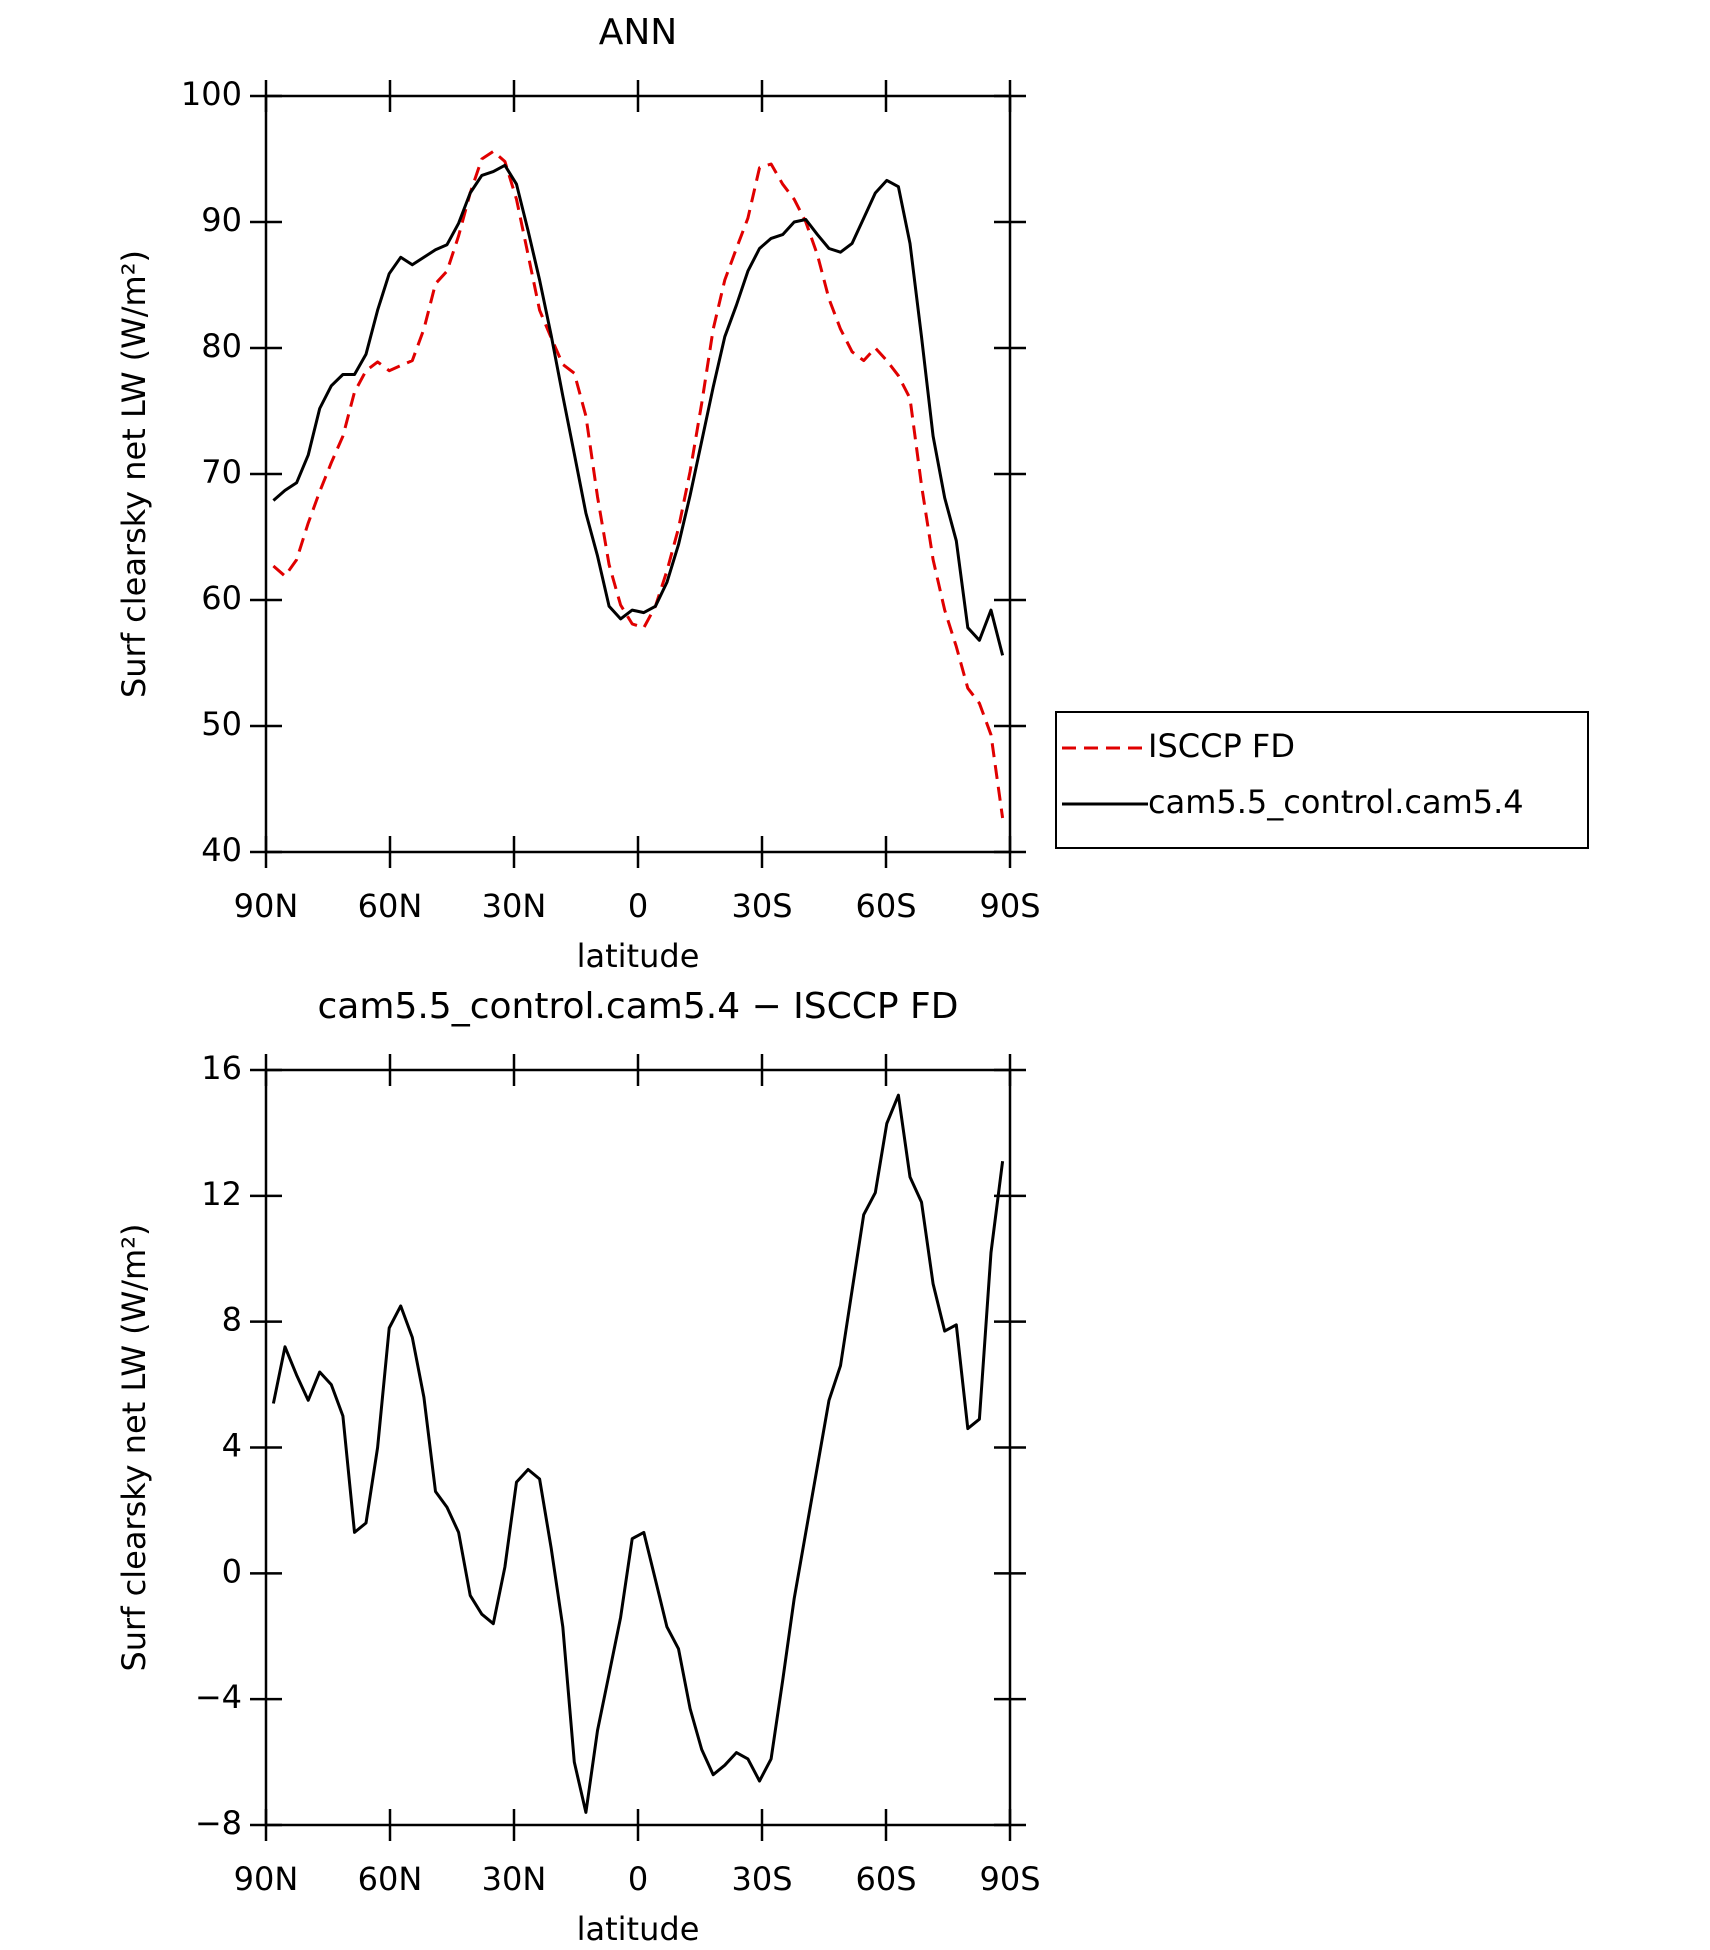 This screenshot has width=1710, height=1950. I want to click on y-tick-label: −4, so click(218, 1697).